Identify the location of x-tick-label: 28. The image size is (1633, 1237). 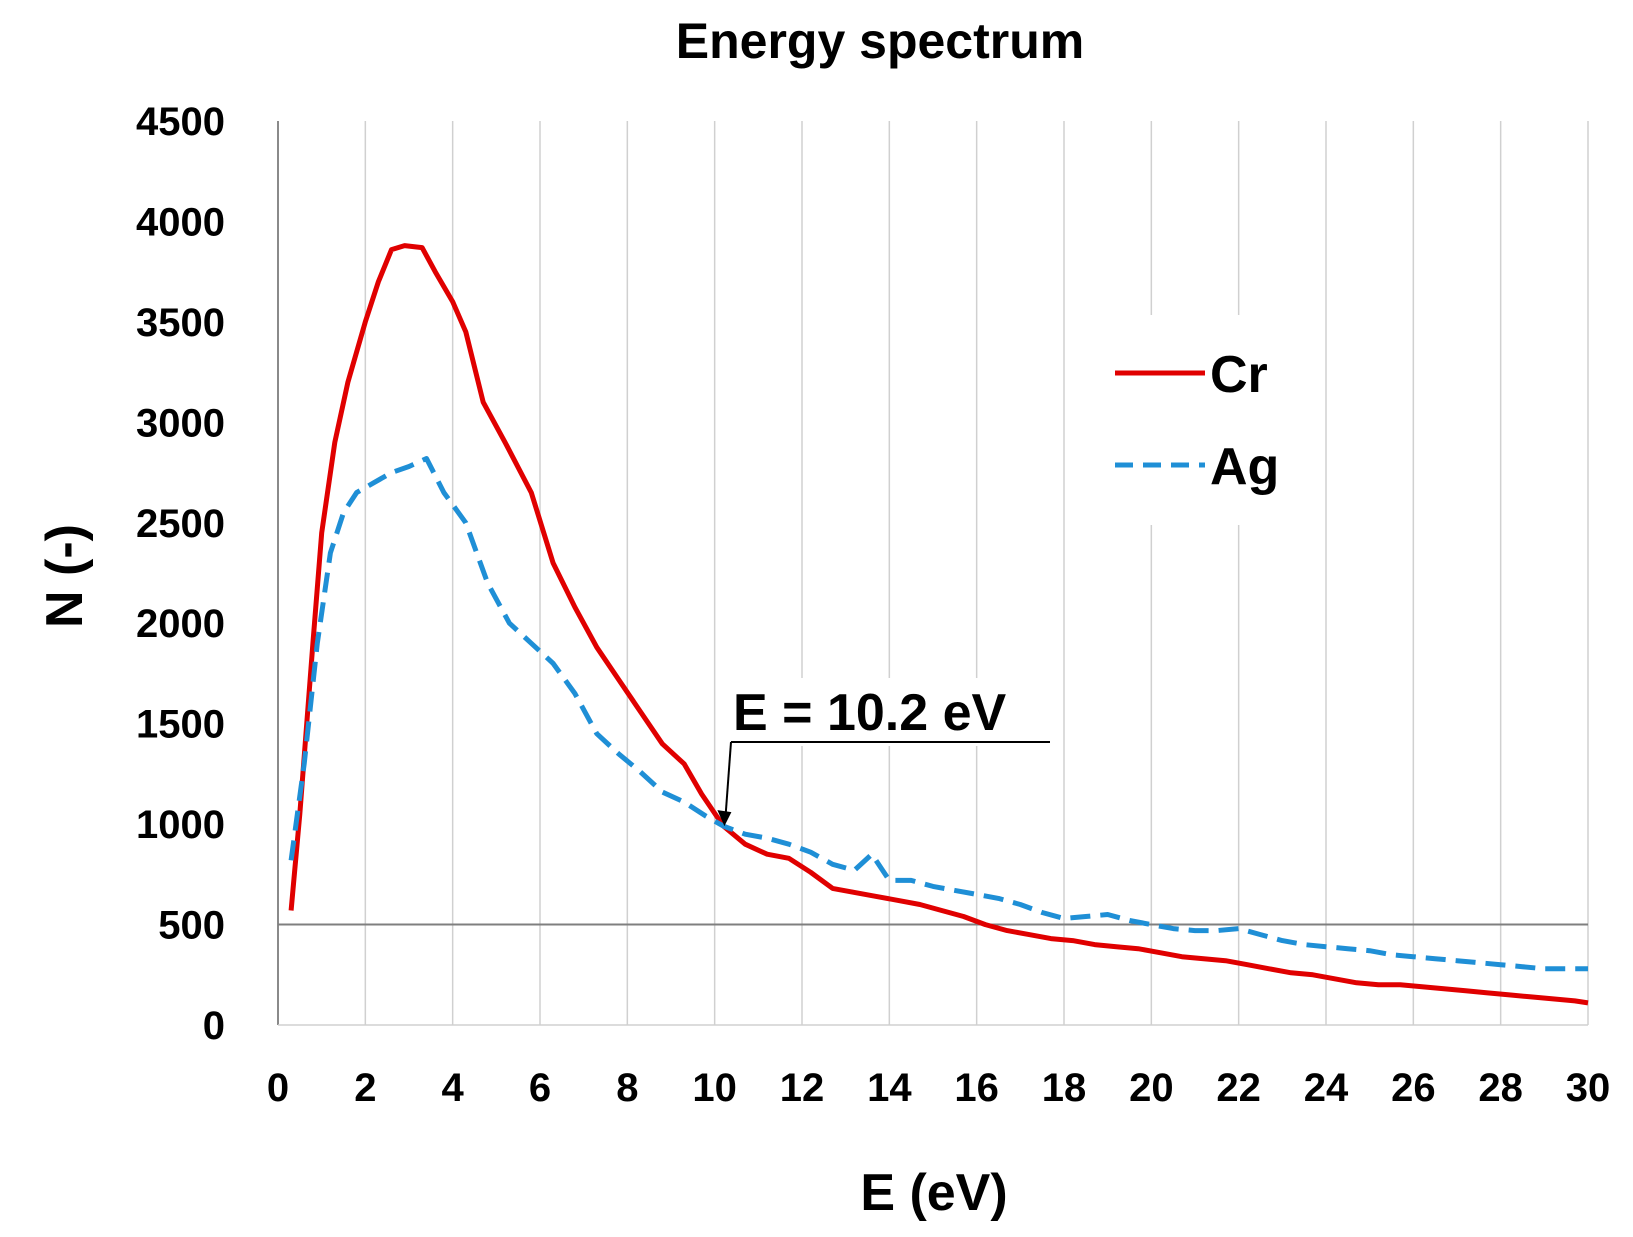
(1500, 1088).